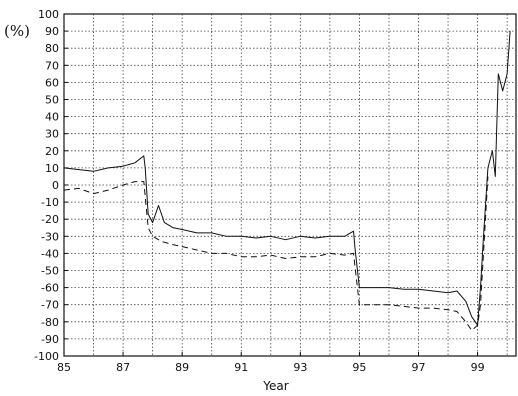 This screenshot has height=396, width=518. What do you see at coordinates (52, 31) in the screenshot?
I see `y-tick-label: 90` at bounding box center [52, 31].